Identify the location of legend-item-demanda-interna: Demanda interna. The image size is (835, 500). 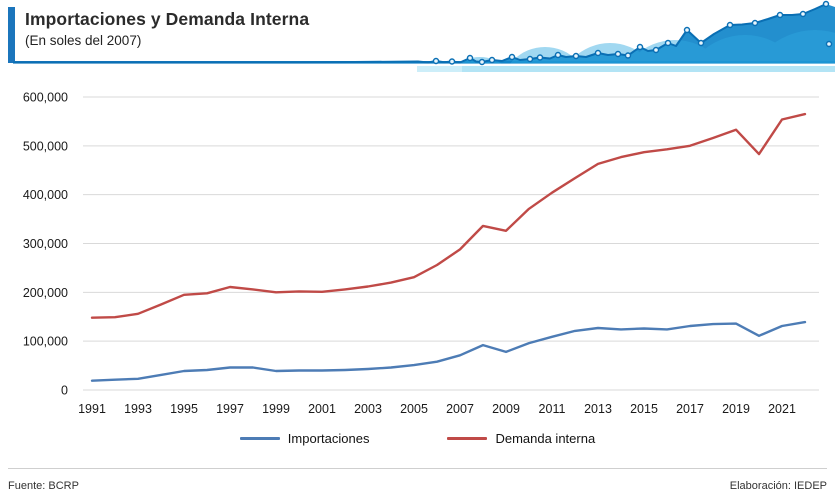
(521, 438).